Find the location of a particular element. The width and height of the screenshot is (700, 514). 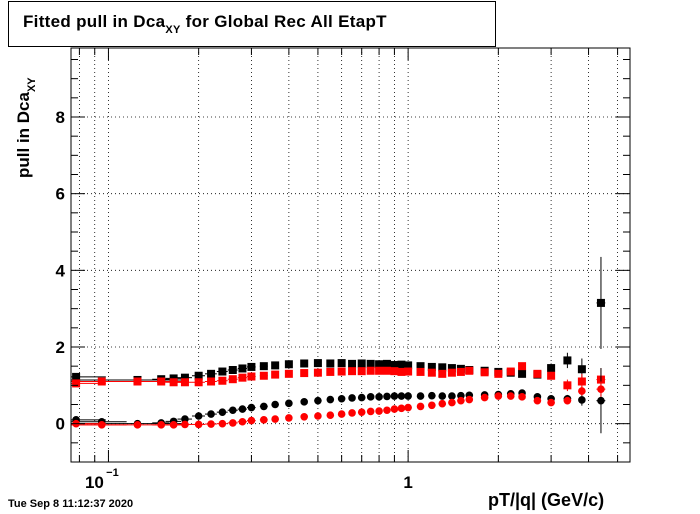

y-tick-label: 8 is located at coordinates (60, 117).